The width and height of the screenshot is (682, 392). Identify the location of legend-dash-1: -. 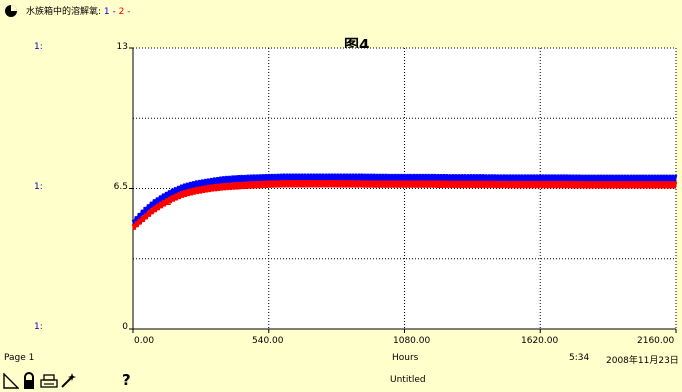
(114, 12).